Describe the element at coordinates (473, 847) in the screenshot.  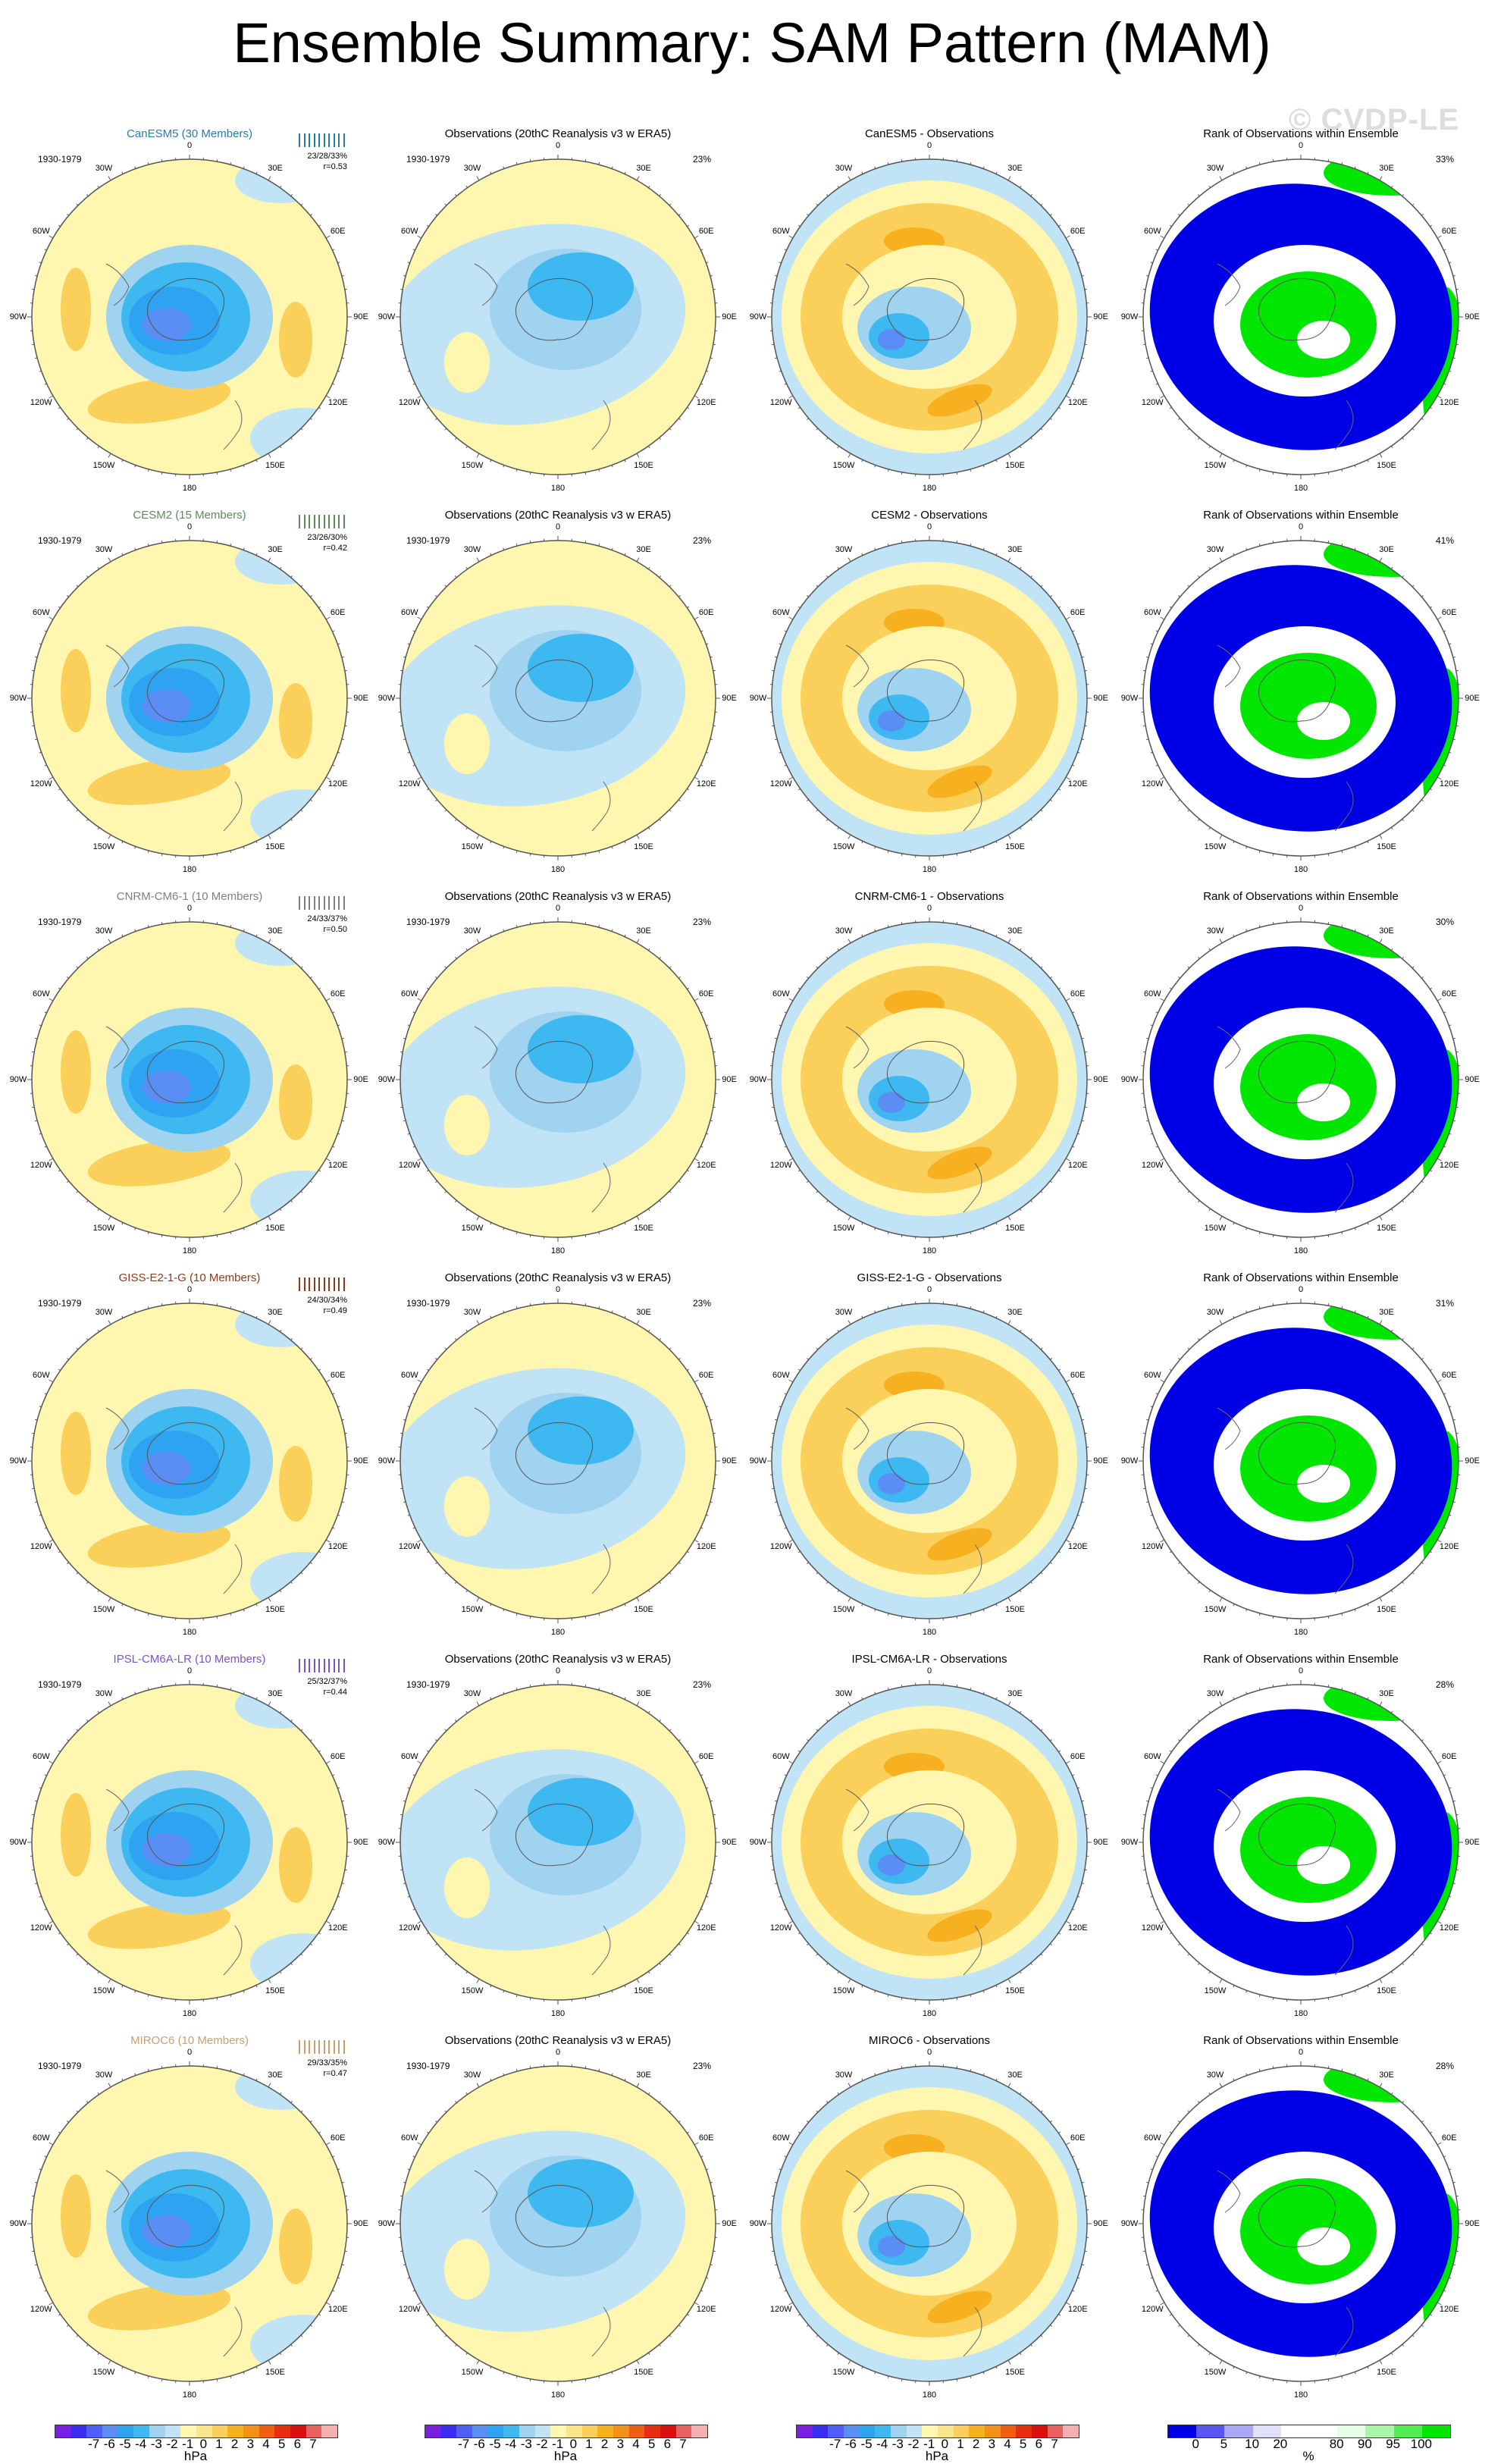
I see `meridian-label: 150W` at that location.